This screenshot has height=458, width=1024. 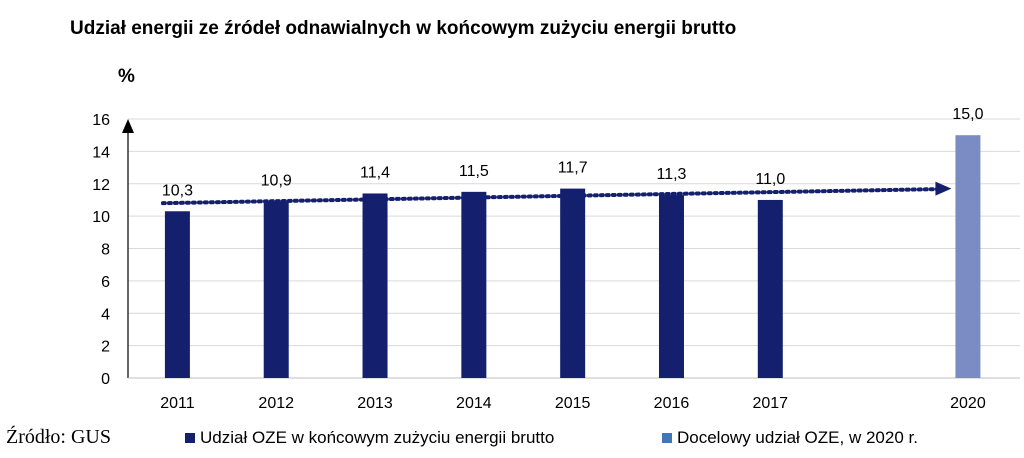 What do you see at coordinates (101, 120) in the screenshot?
I see `y-tick-label: 16` at bounding box center [101, 120].